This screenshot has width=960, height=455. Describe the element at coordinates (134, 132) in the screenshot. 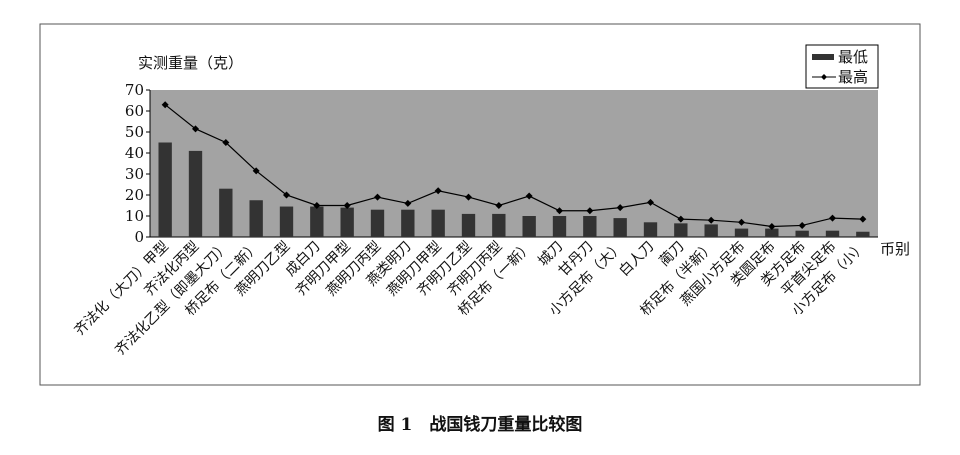

I see `y-tick-label: 50` at that location.